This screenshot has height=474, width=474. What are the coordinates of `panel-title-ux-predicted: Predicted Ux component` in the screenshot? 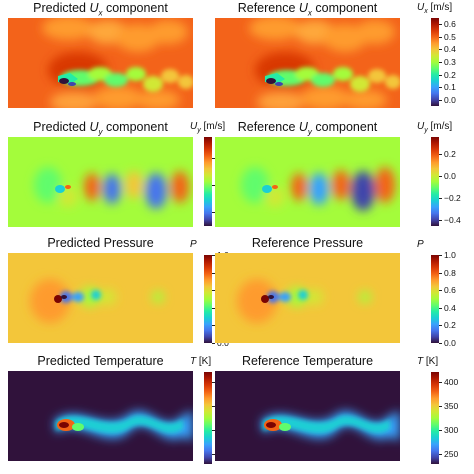 It's located at (100, 9).